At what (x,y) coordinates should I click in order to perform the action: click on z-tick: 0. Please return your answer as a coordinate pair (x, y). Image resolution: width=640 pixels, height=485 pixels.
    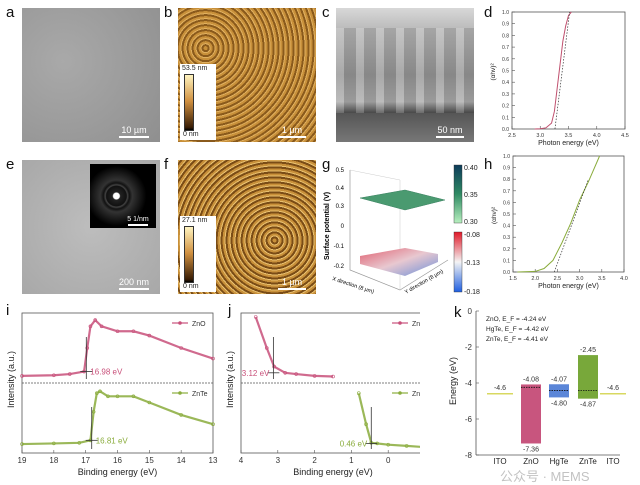
    Looking at the image, I should click on (343, 227).